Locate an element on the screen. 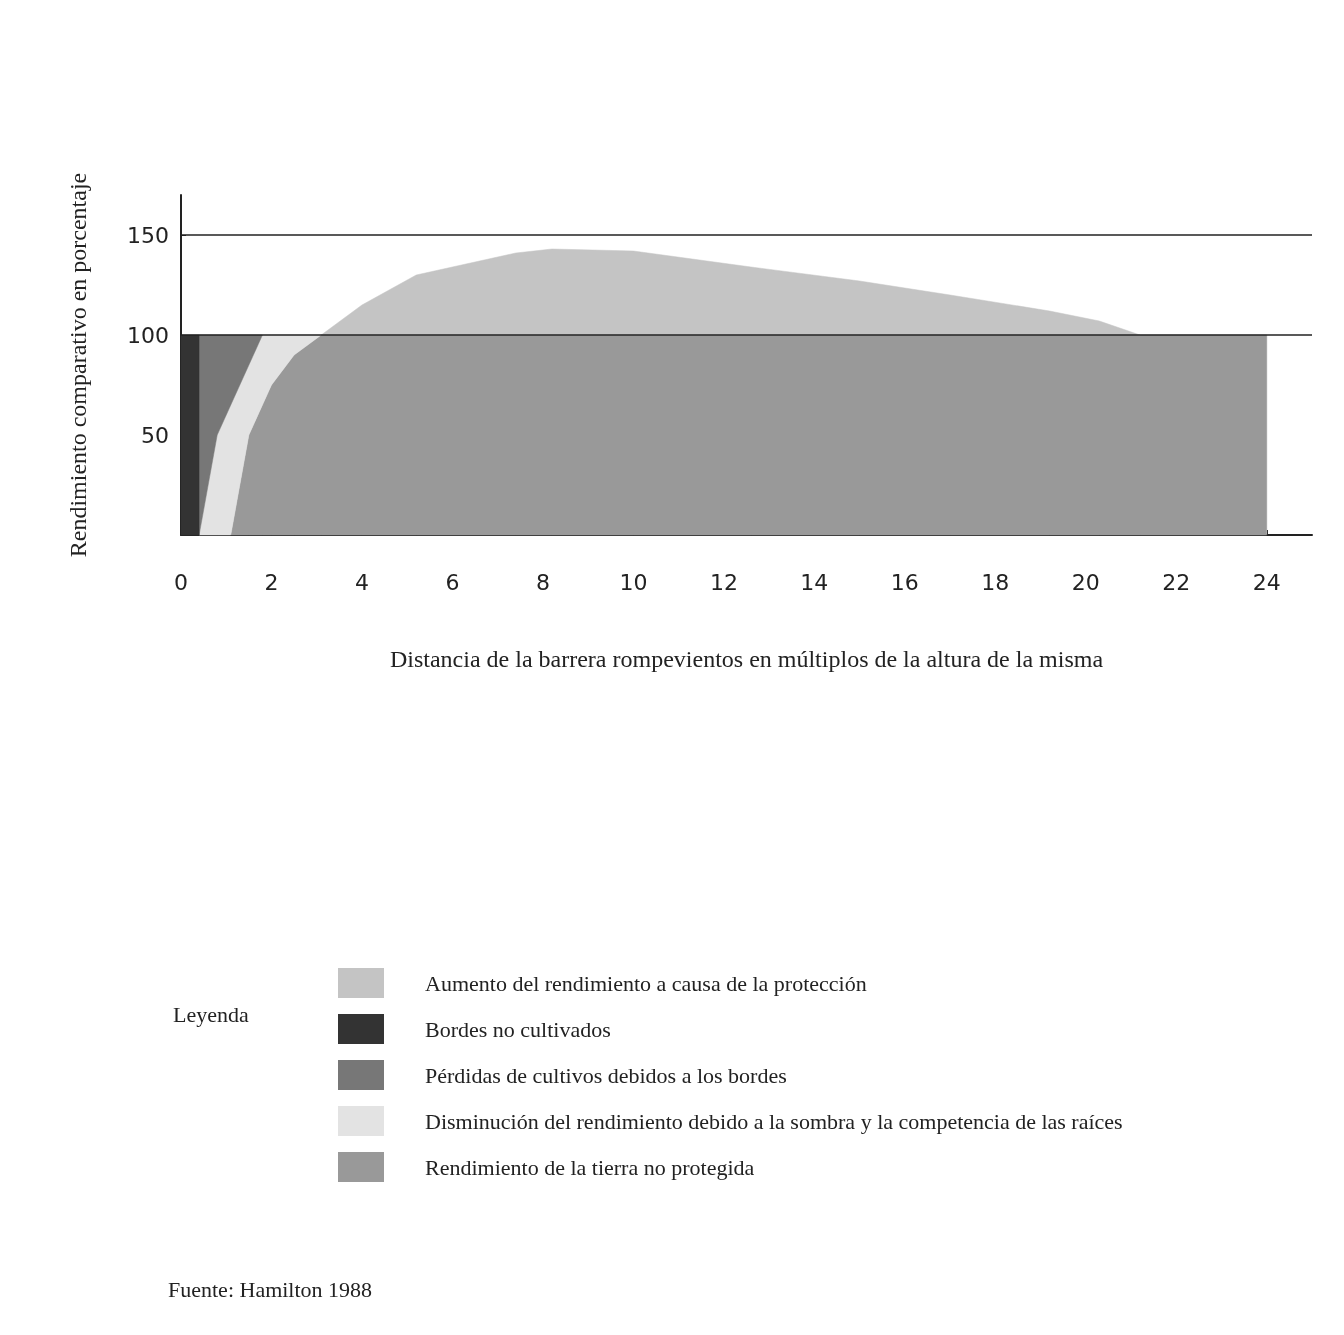 The width and height of the screenshot is (1344, 1335). legend-title: Leyenda is located at coordinates (211, 1014).